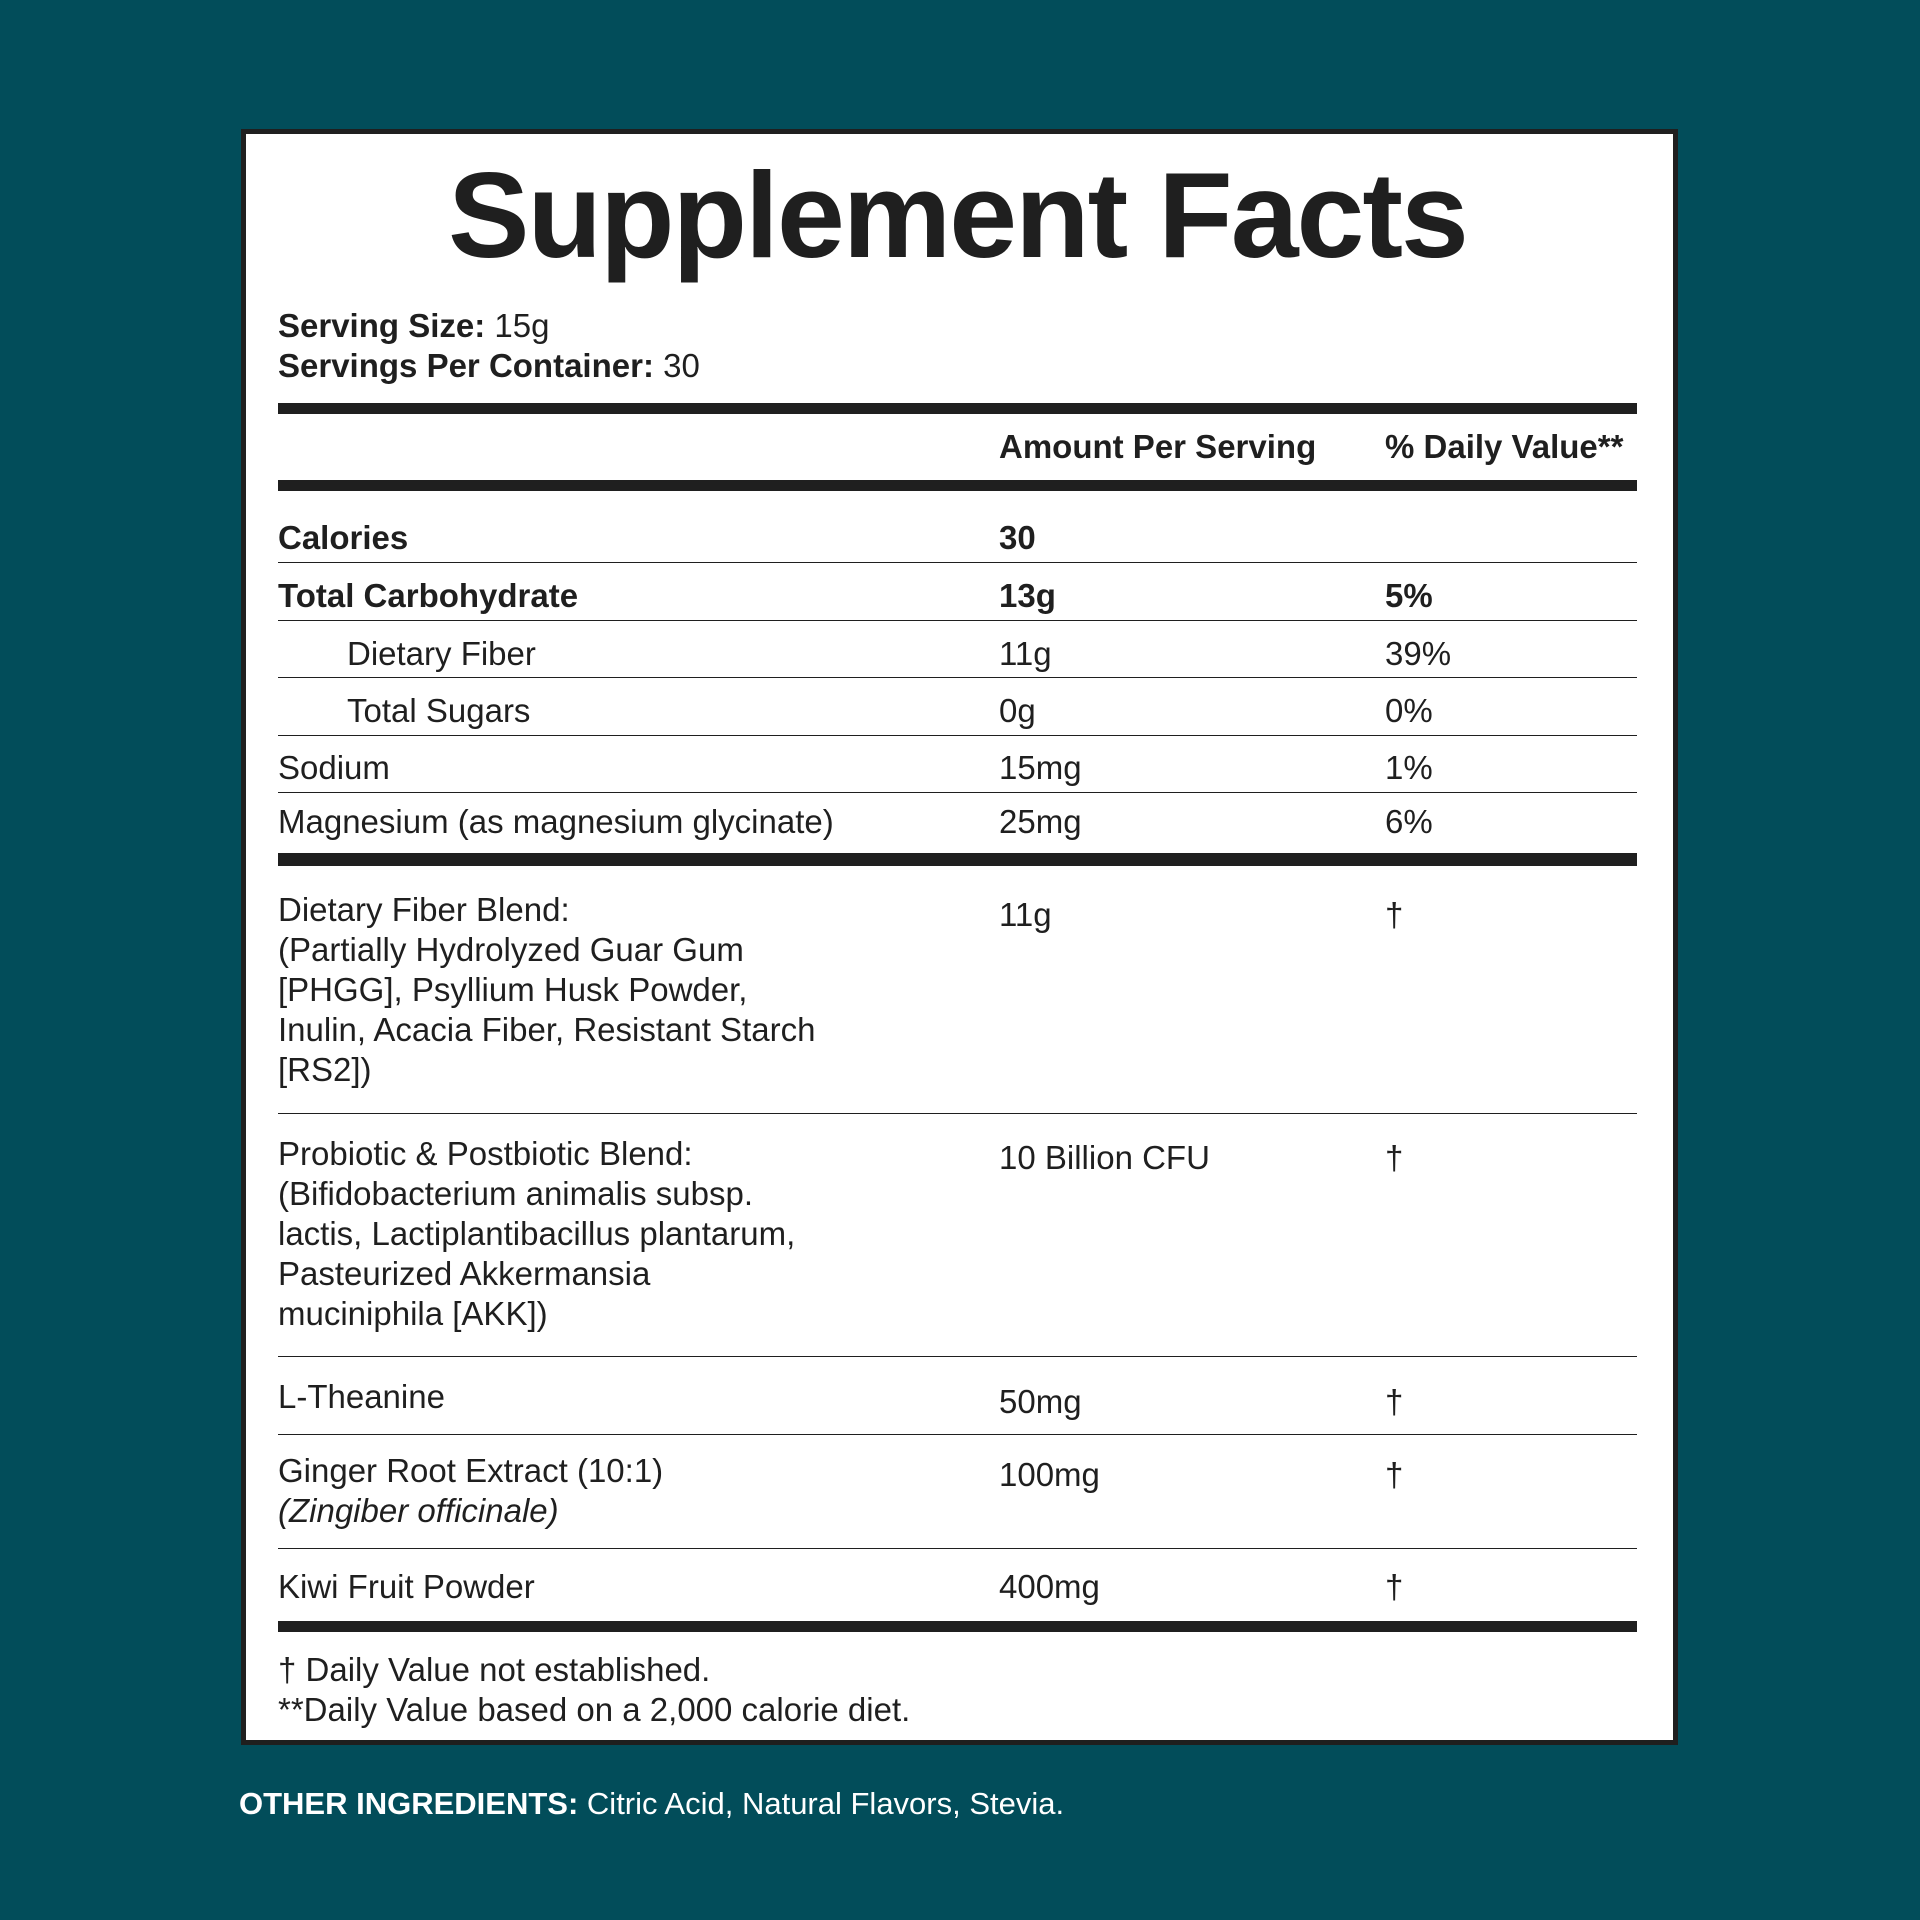  What do you see at coordinates (409, 1803) in the screenshot?
I see `other-ingredients-label: OTHER INGREDIENTS:` at bounding box center [409, 1803].